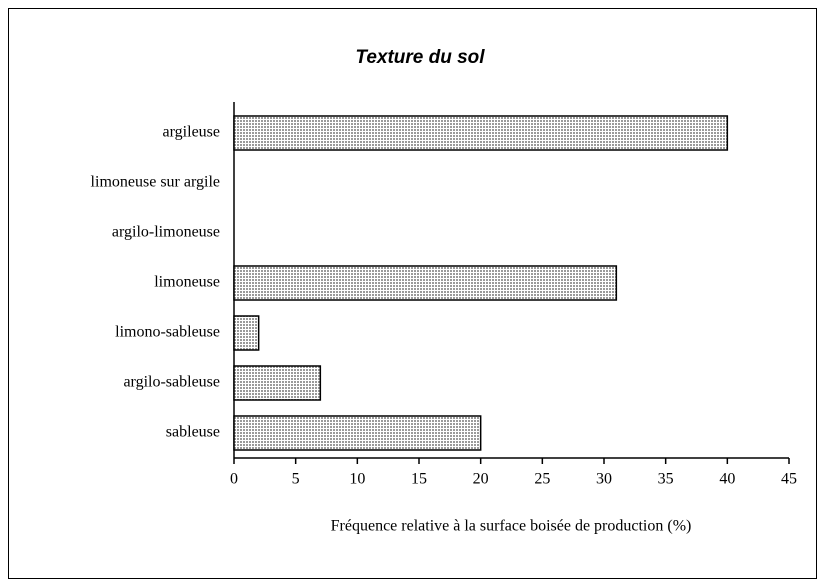 The width and height of the screenshot is (825, 587). Describe the element at coordinates (166, 232) in the screenshot. I see `y-tick-label: argilo-limoneuse` at that location.